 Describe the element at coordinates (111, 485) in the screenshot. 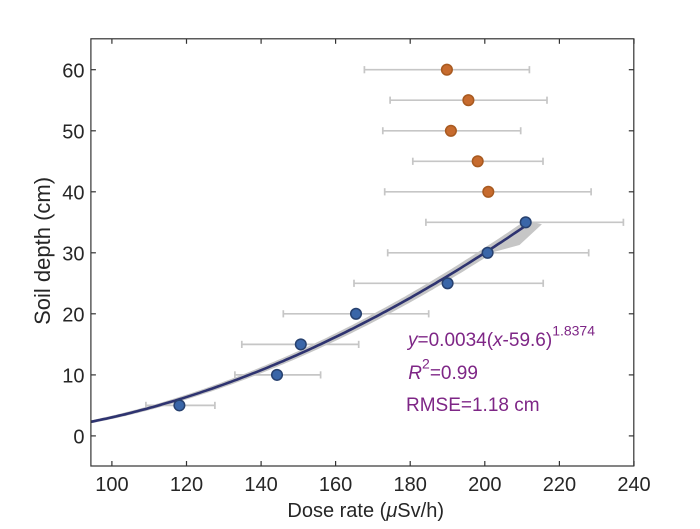

I see `svg-text: 100` at that location.